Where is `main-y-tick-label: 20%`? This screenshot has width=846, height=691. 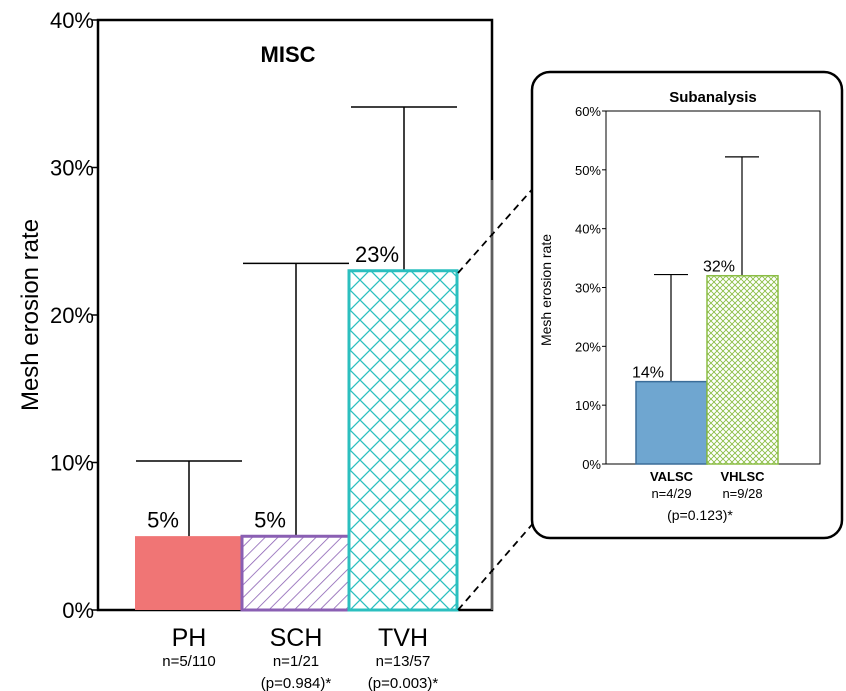
main-y-tick-label: 20% is located at coordinates (72, 315).